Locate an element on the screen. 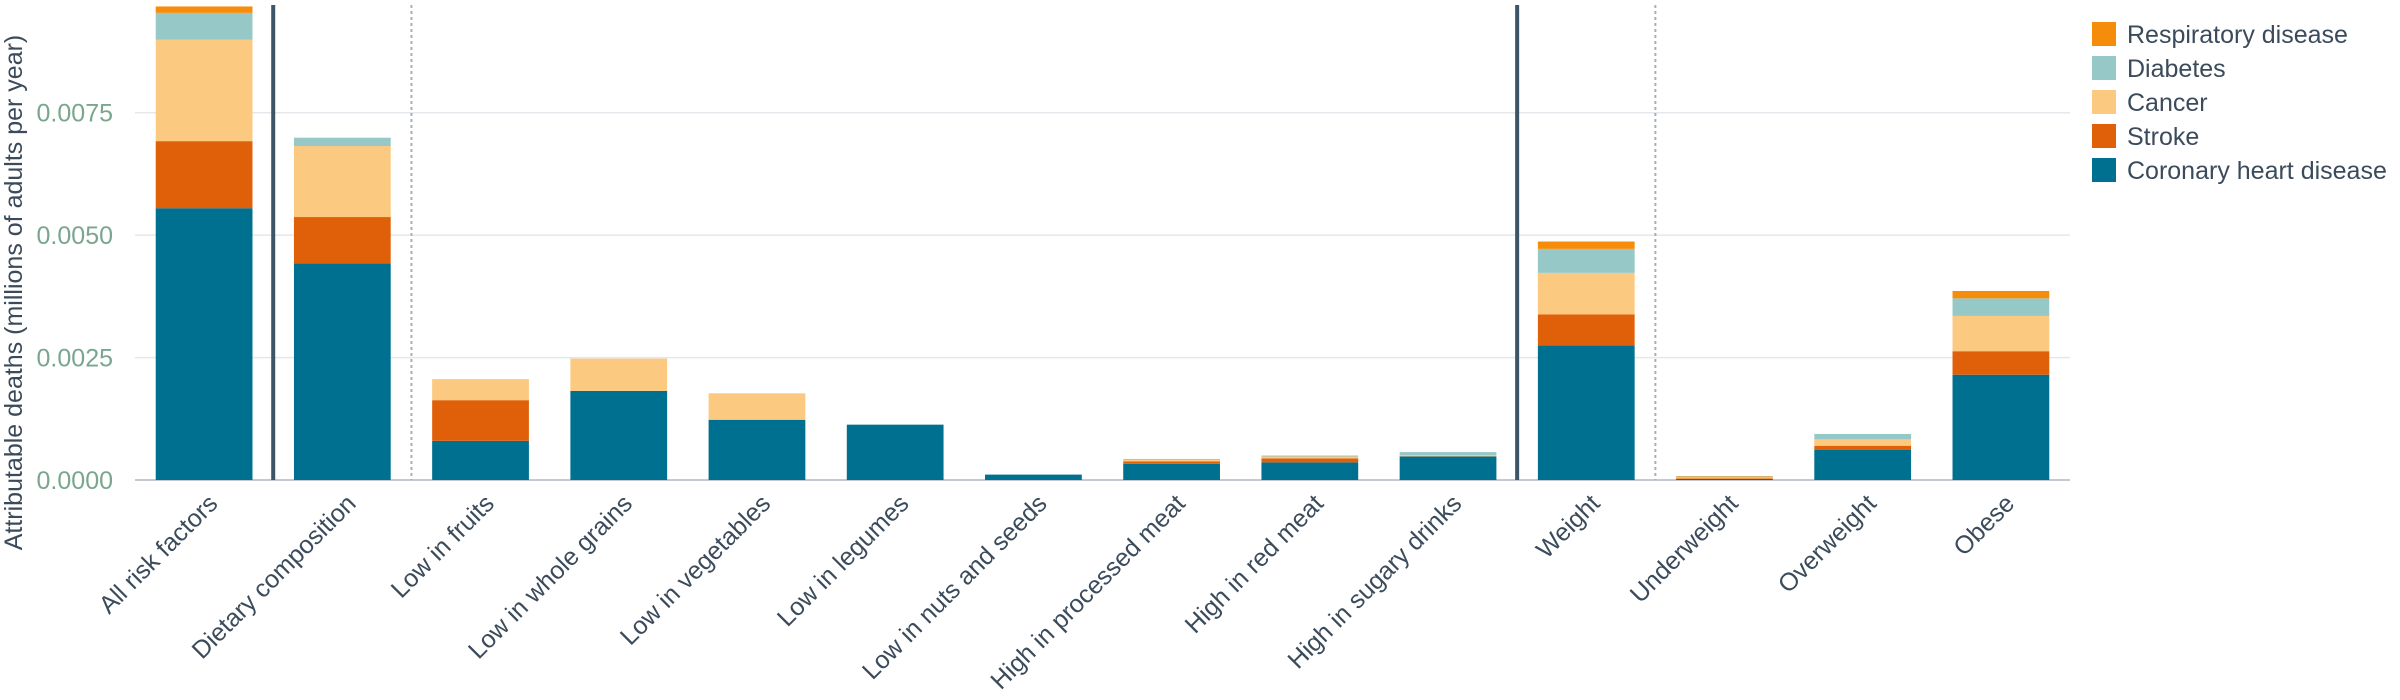 The height and width of the screenshot is (700, 2400). bar-stack-high-in-red-meat is located at coordinates (1310, 467).